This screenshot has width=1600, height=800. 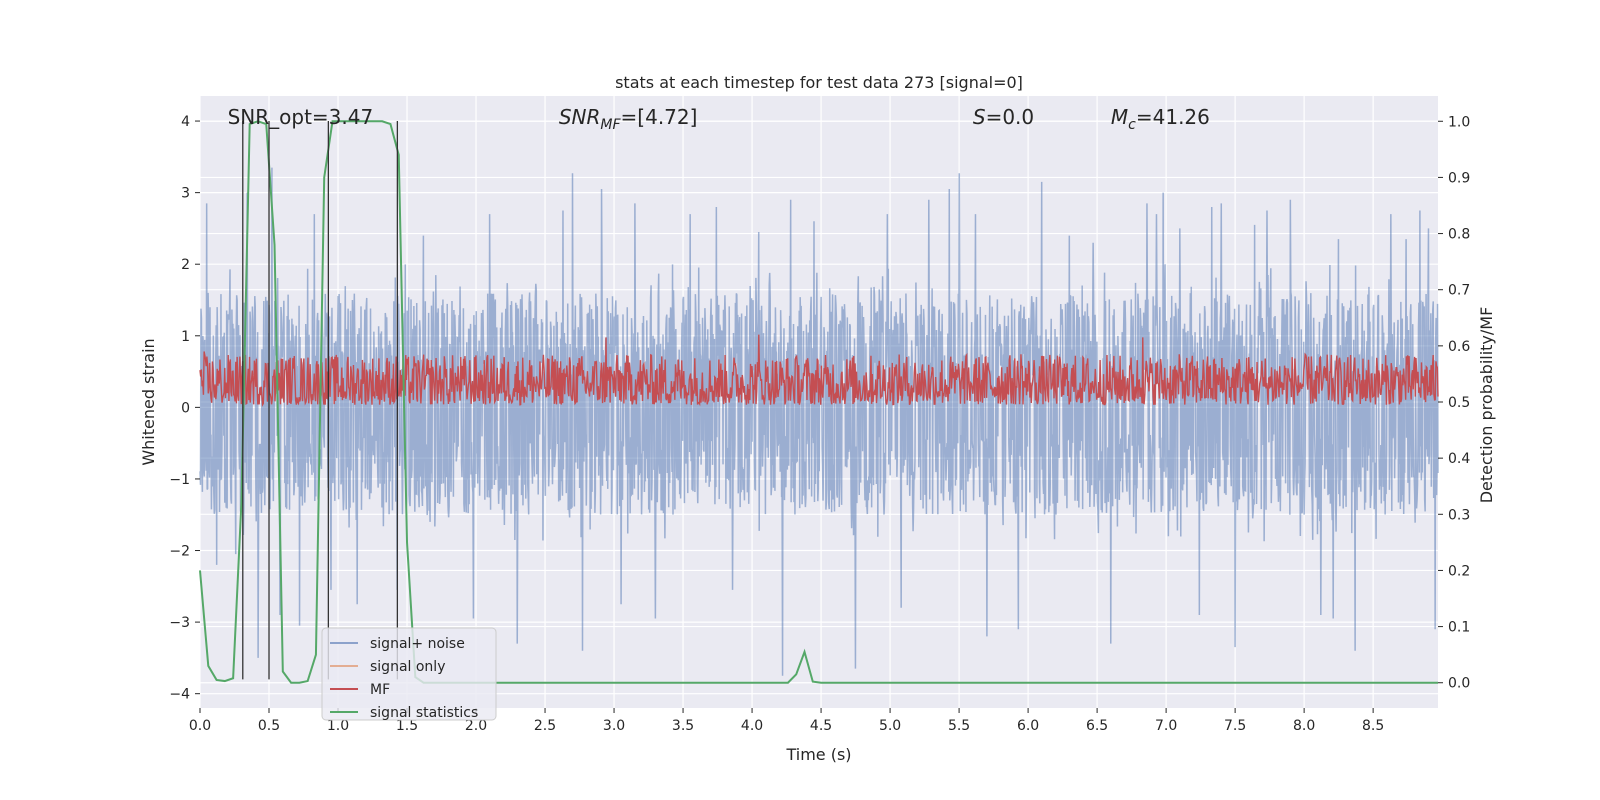 What do you see at coordinates (752, 726) in the screenshot?
I see `x-tick-label: 4.0` at bounding box center [752, 726].